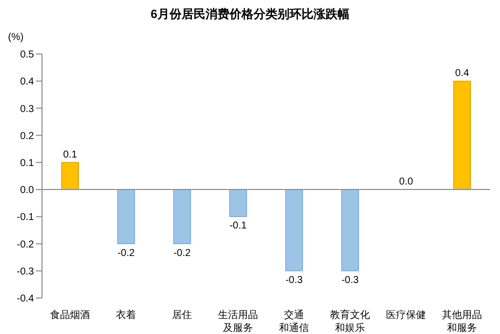 Image resolution: width=500 pixels, height=334 pixels. I want to click on y-tick-label: -0.1, so click(25, 218).